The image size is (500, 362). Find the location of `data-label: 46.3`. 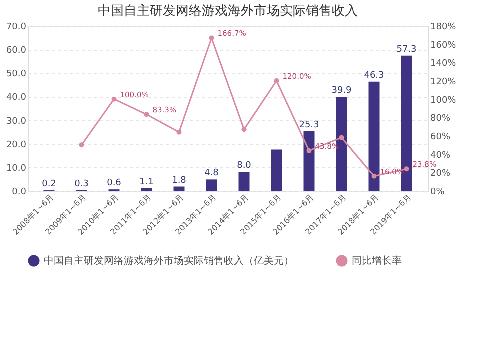

data-label: 46.3 is located at coordinates (374, 75).